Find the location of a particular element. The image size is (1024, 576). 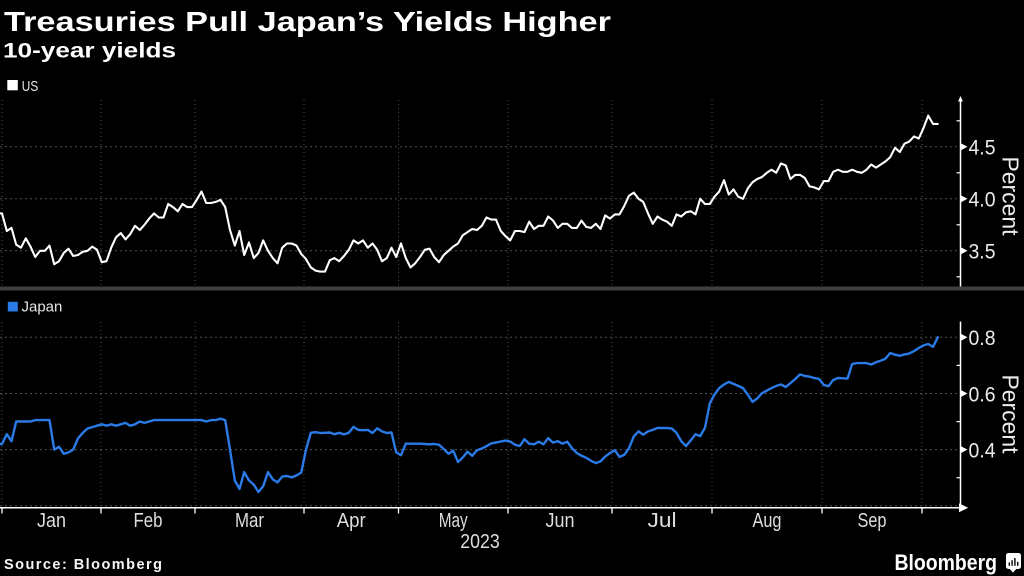

svg-text: 0.6 is located at coordinates (982, 394).